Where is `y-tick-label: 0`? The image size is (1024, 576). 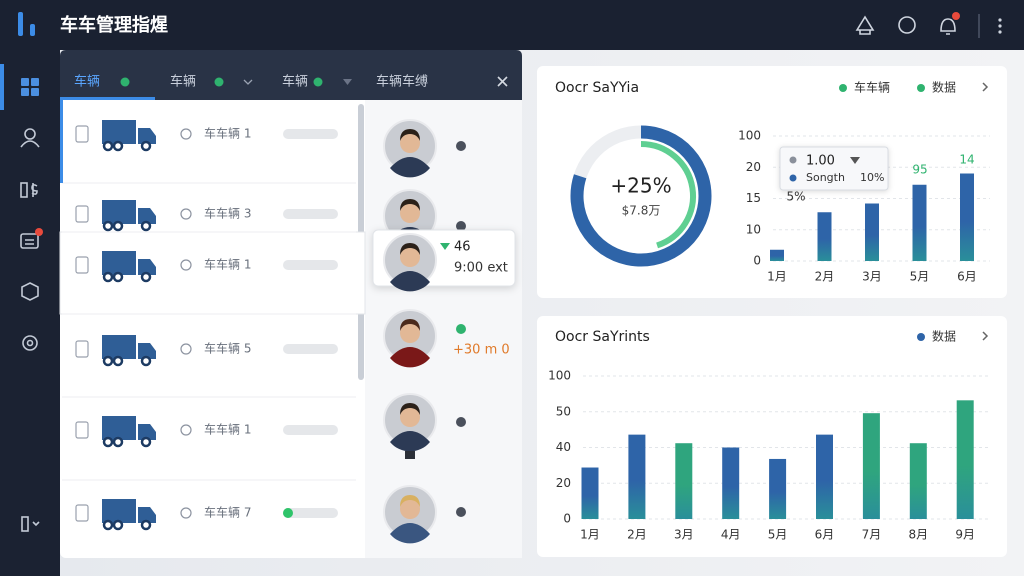
y-tick-label: 0 is located at coordinates (567, 519).